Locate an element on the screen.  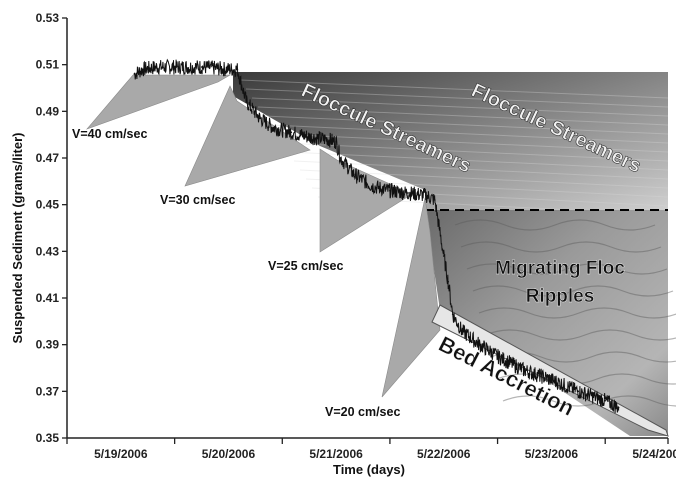
y-tick-label: 0.45 is located at coordinates (48, 205).